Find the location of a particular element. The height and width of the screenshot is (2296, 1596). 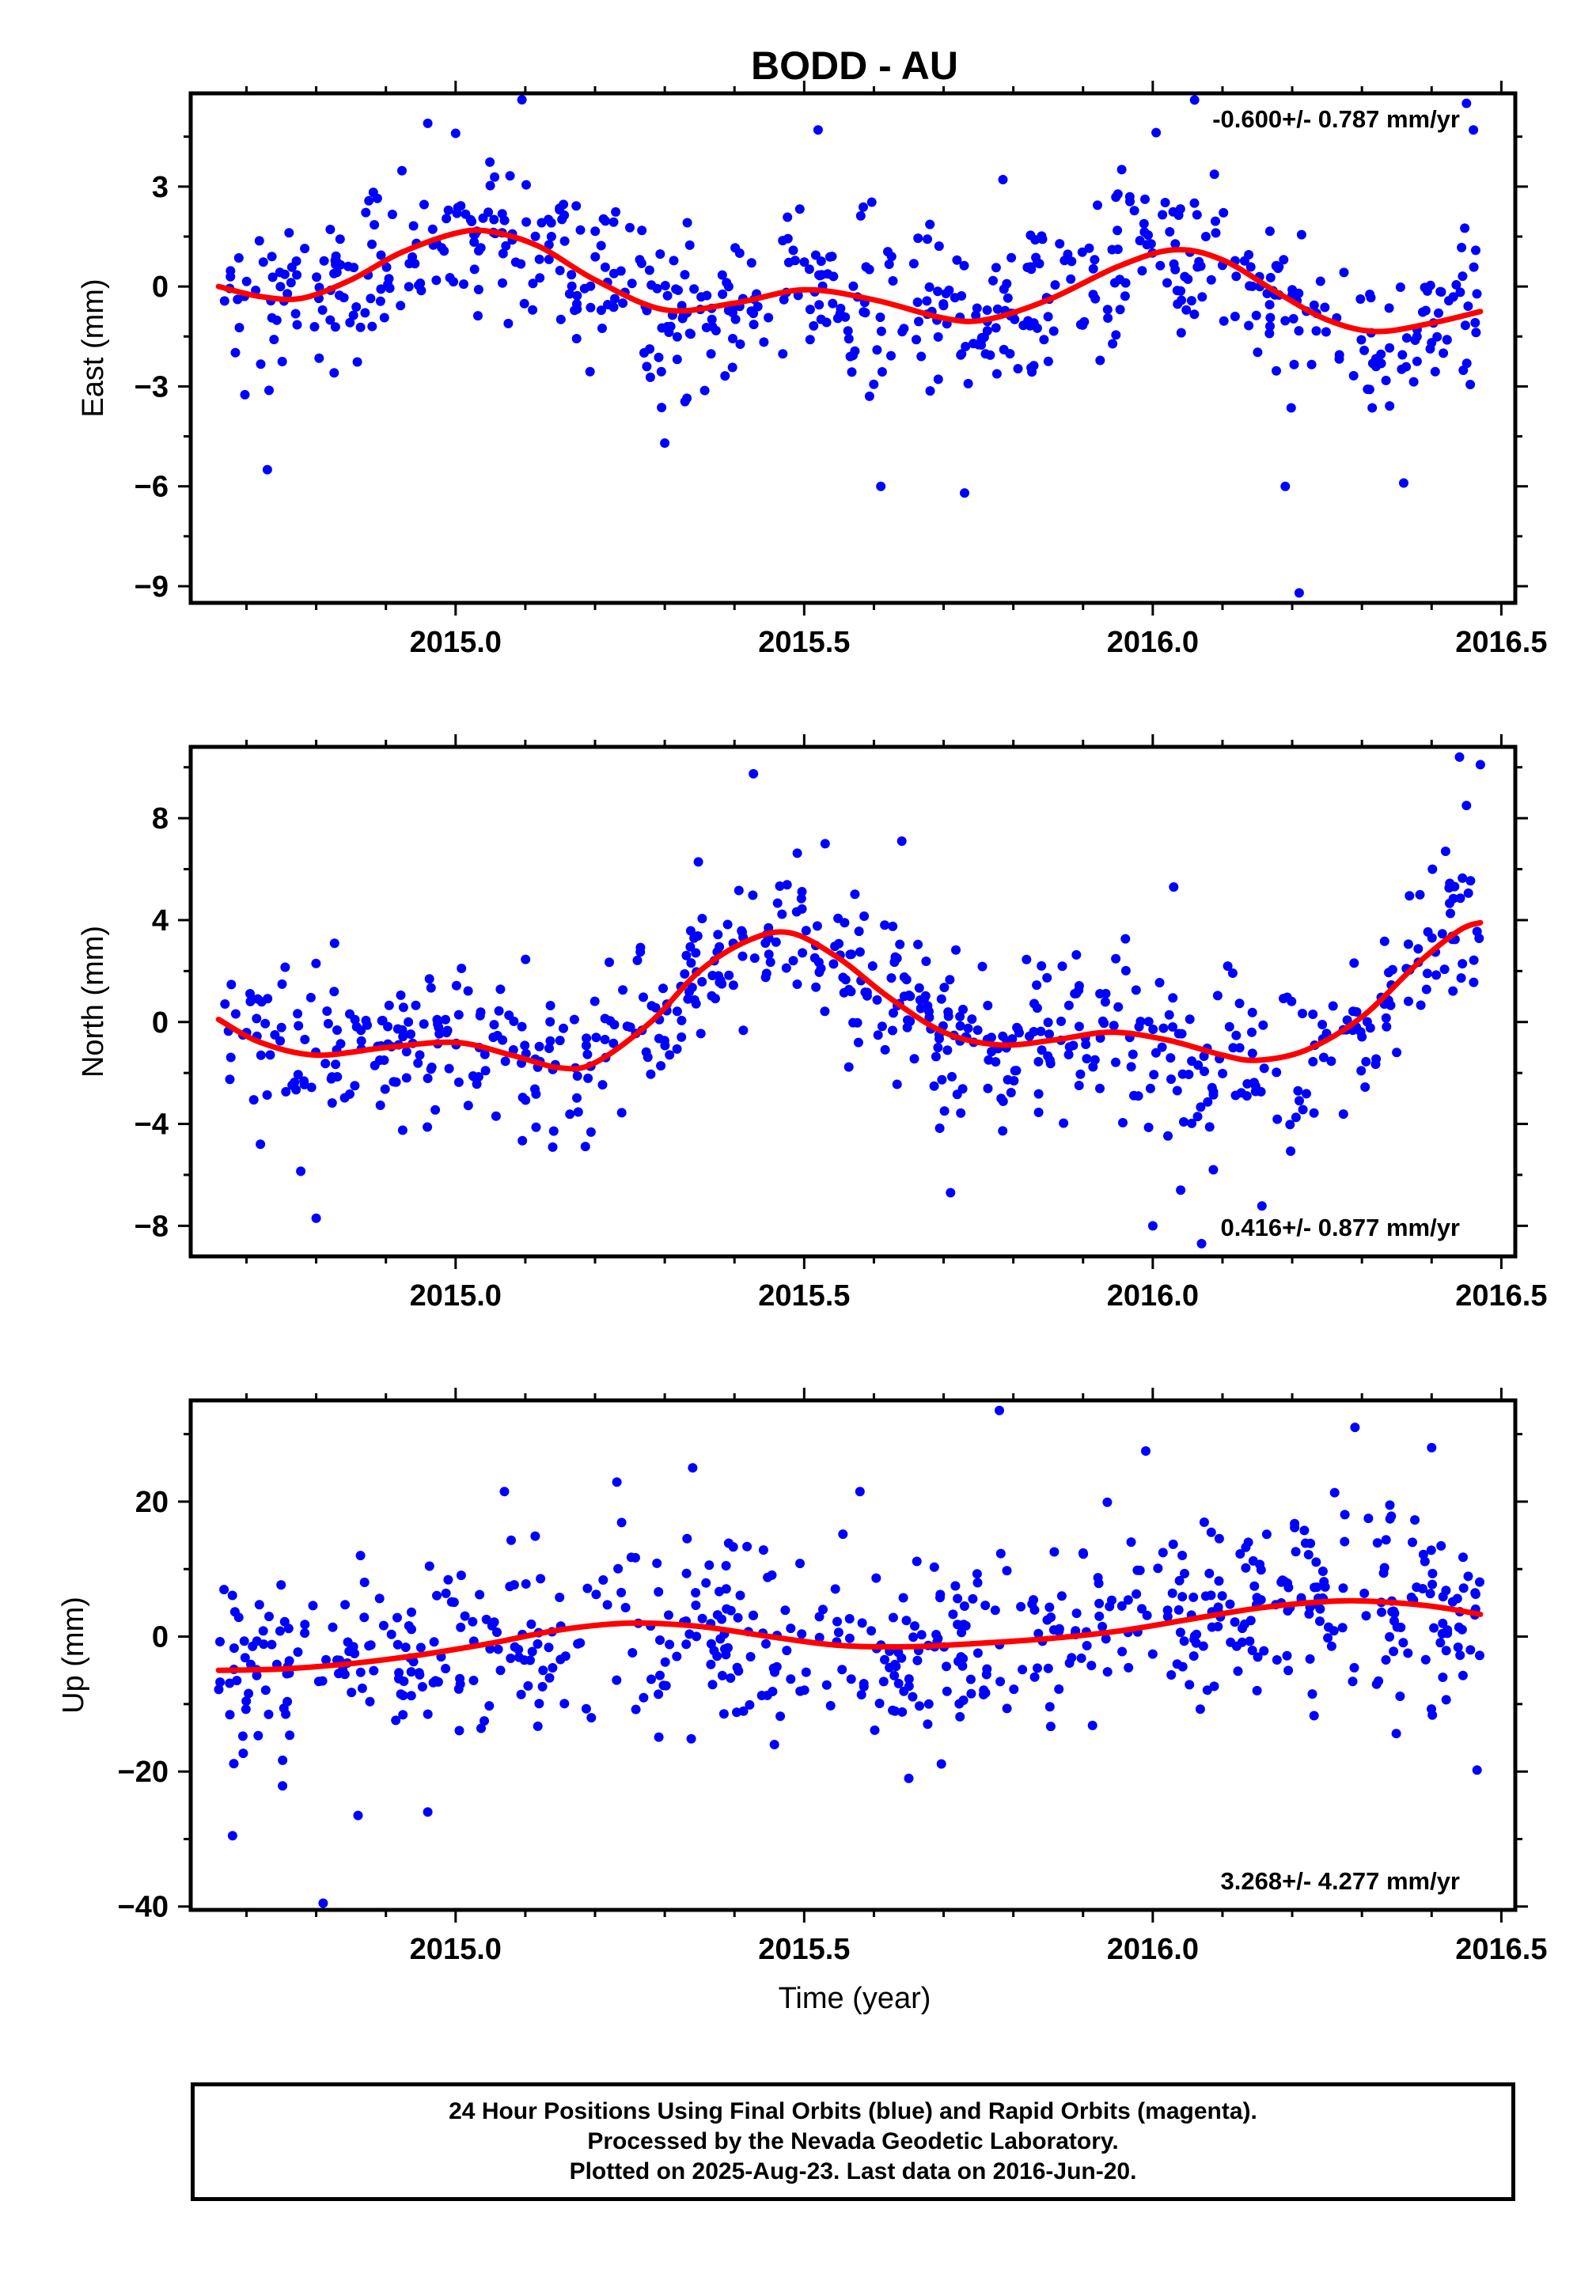

east-y-tick-label: −9 is located at coordinates (152, 587).